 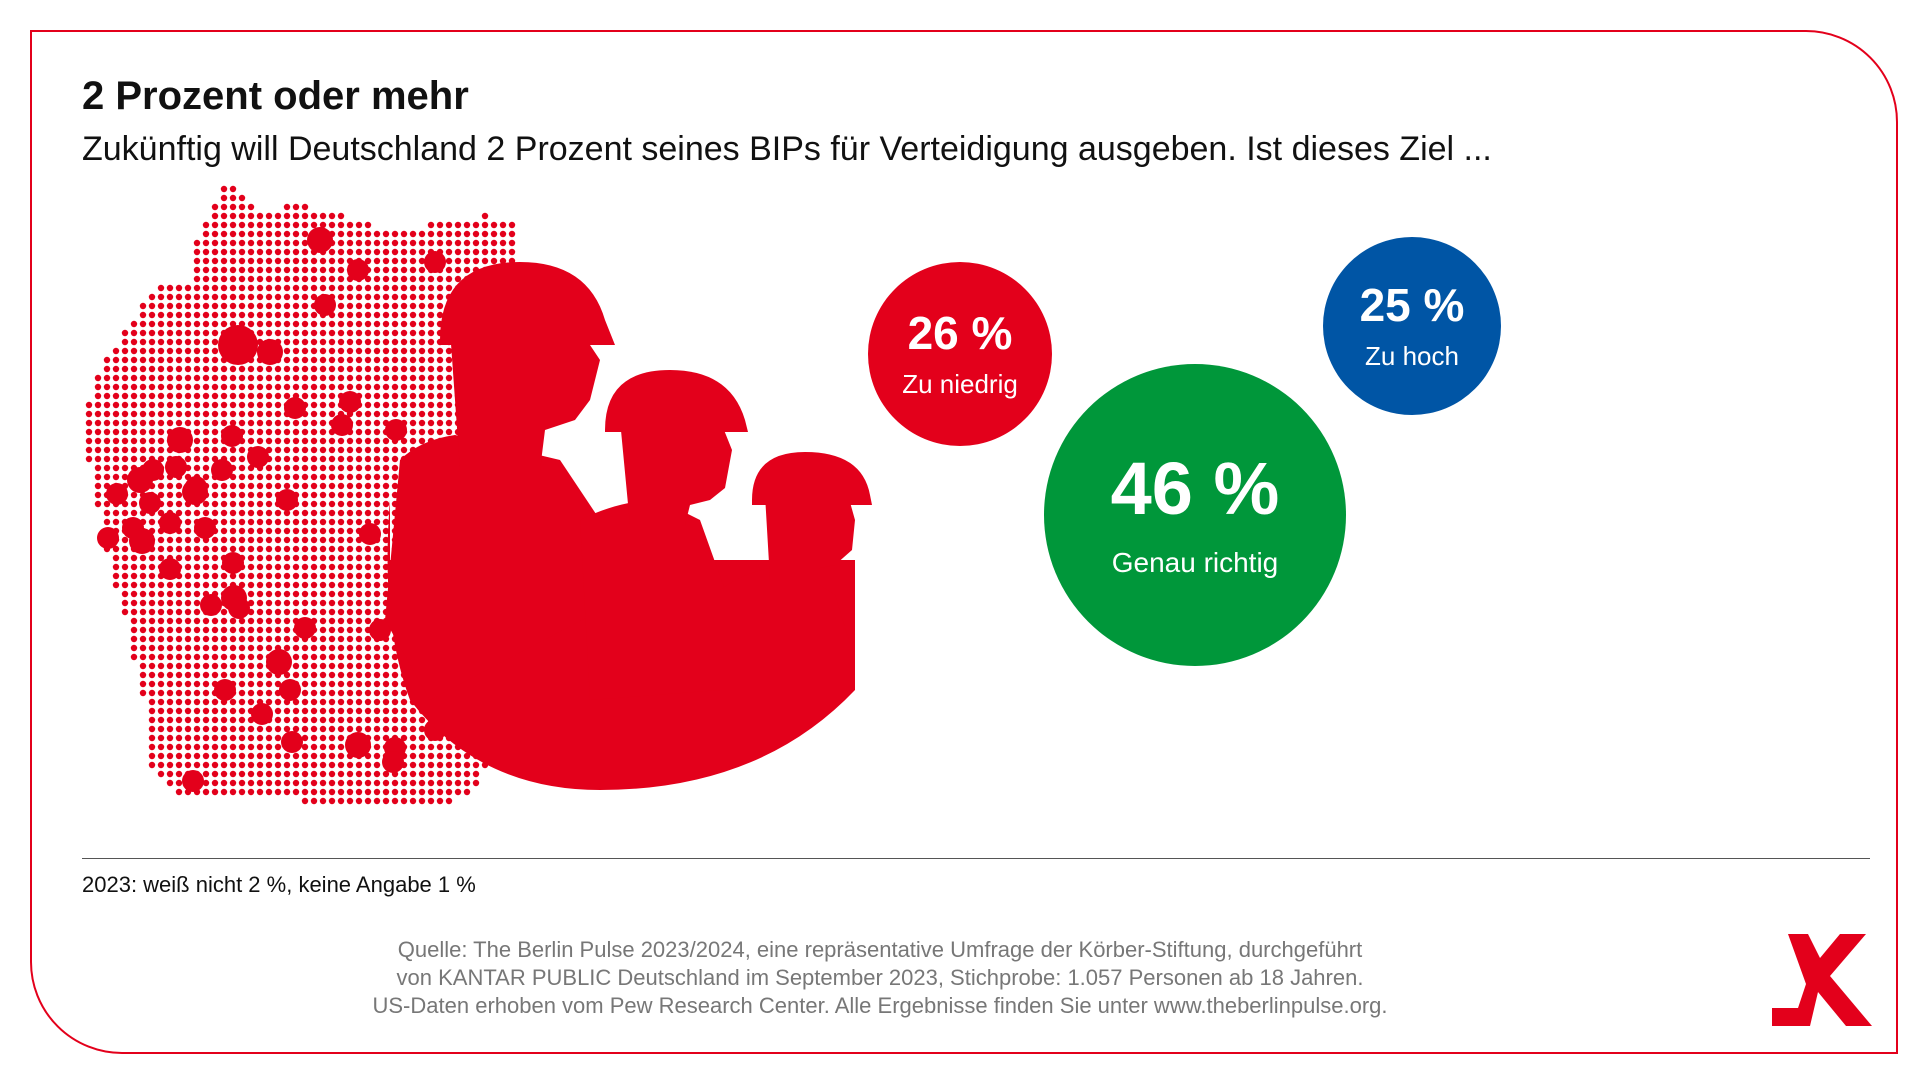 I want to click on bubble-genau-richtig: 46 % Genau richtig, so click(x=1195, y=515).